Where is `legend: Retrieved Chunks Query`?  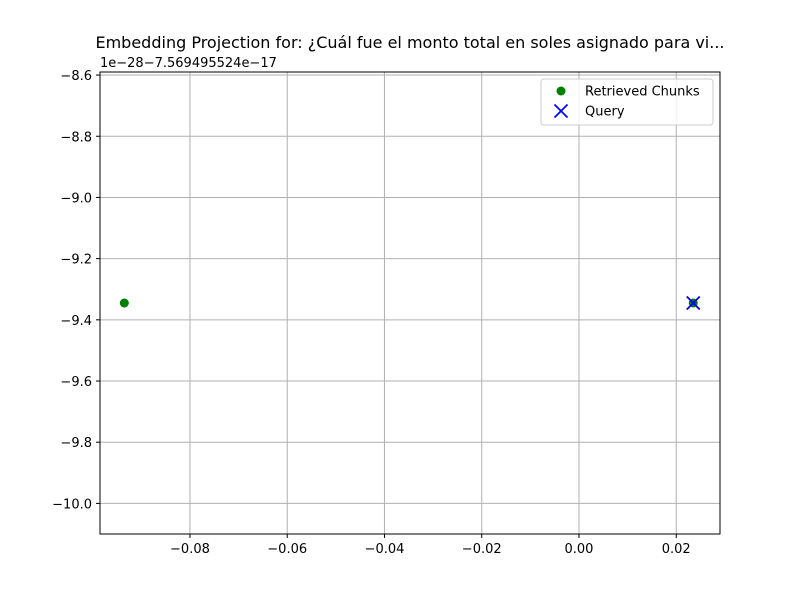 legend: Retrieved Chunks Query is located at coordinates (627, 102).